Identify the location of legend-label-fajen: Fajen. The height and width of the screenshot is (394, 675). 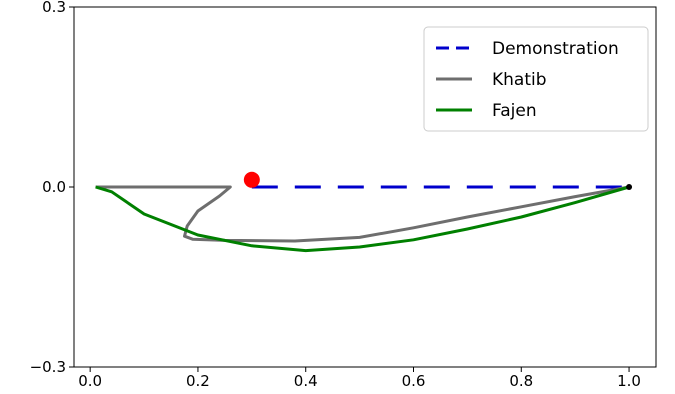
(514, 111).